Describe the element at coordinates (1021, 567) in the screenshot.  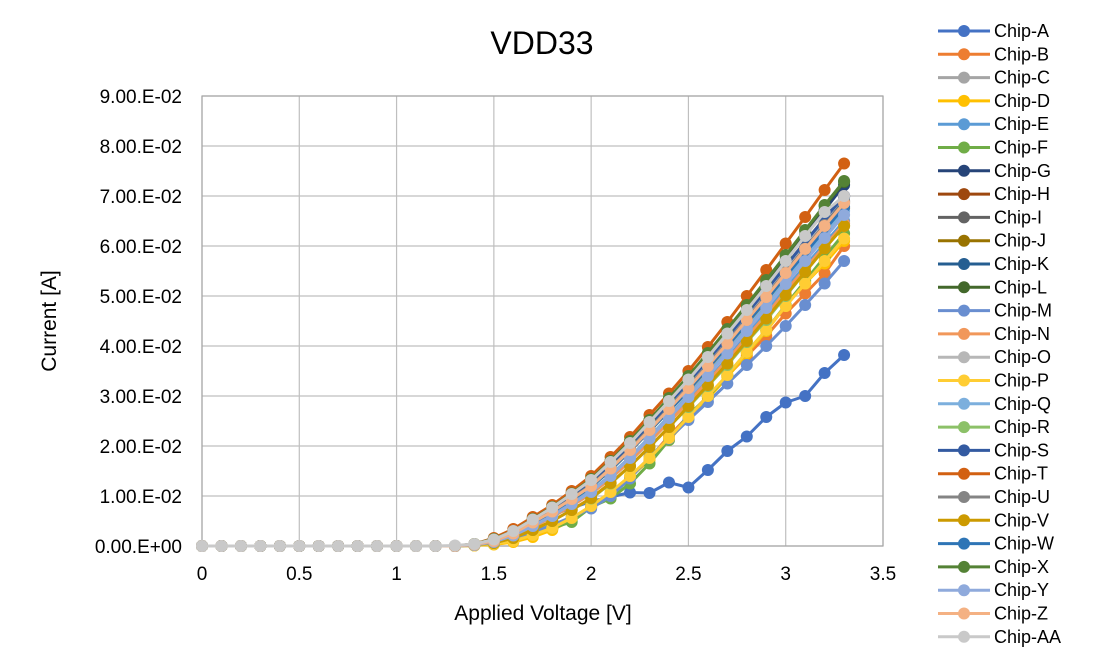
I see `legend-label: Chip-X` at that location.